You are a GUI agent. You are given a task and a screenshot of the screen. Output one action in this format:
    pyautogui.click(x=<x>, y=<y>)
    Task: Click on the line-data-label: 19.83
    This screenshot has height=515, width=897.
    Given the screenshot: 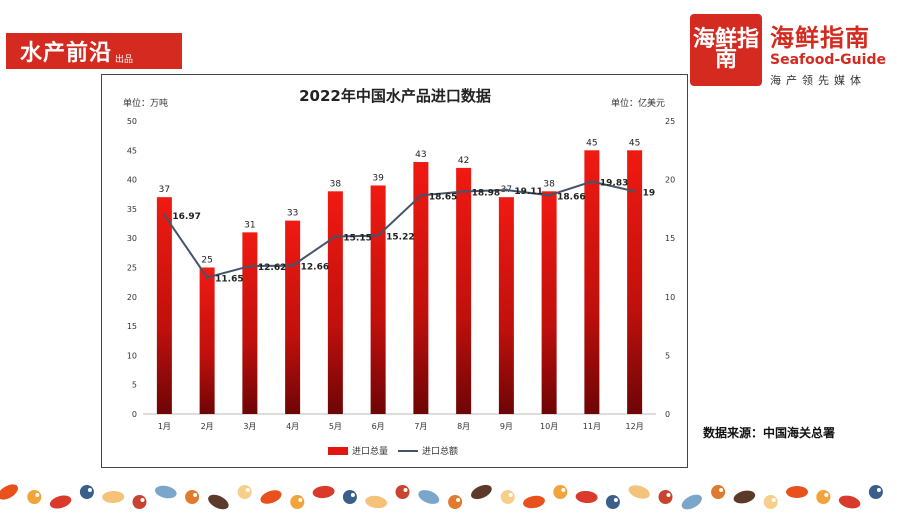 What is the action you would take?
    pyautogui.click(x=614, y=184)
    